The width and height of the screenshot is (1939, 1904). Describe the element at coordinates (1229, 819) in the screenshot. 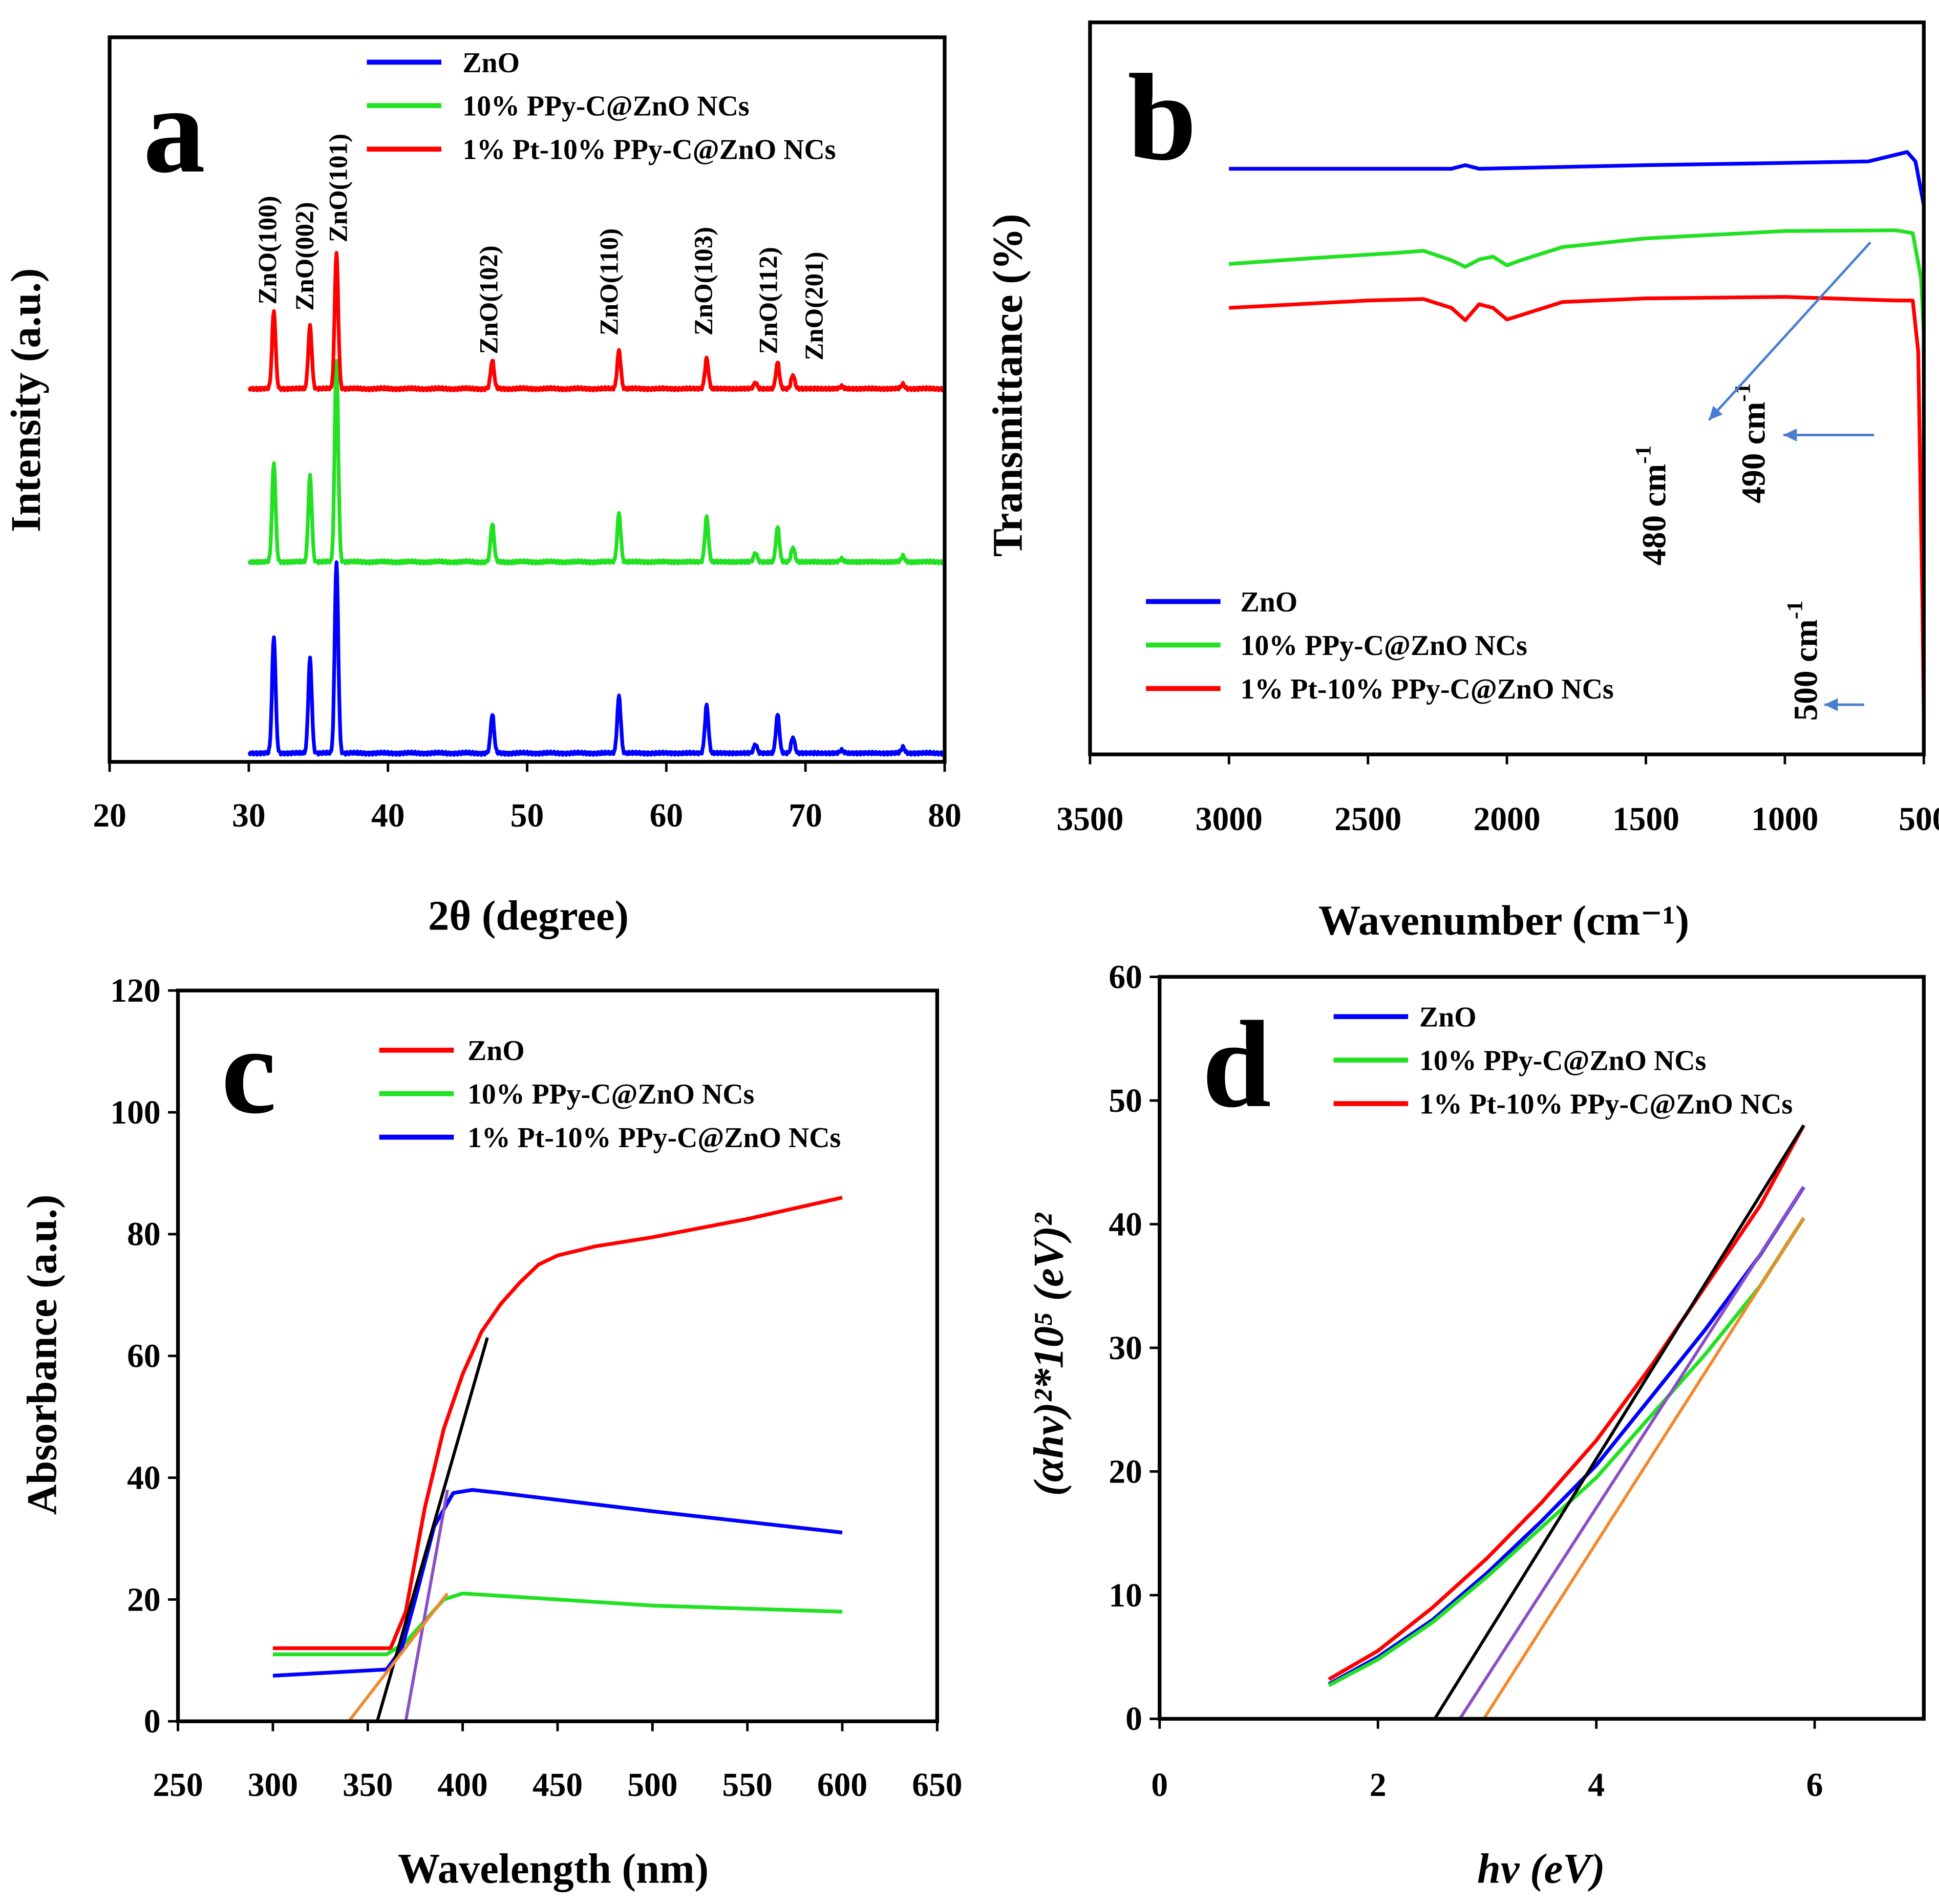

I see `x-tick-label: 3000` at that location.